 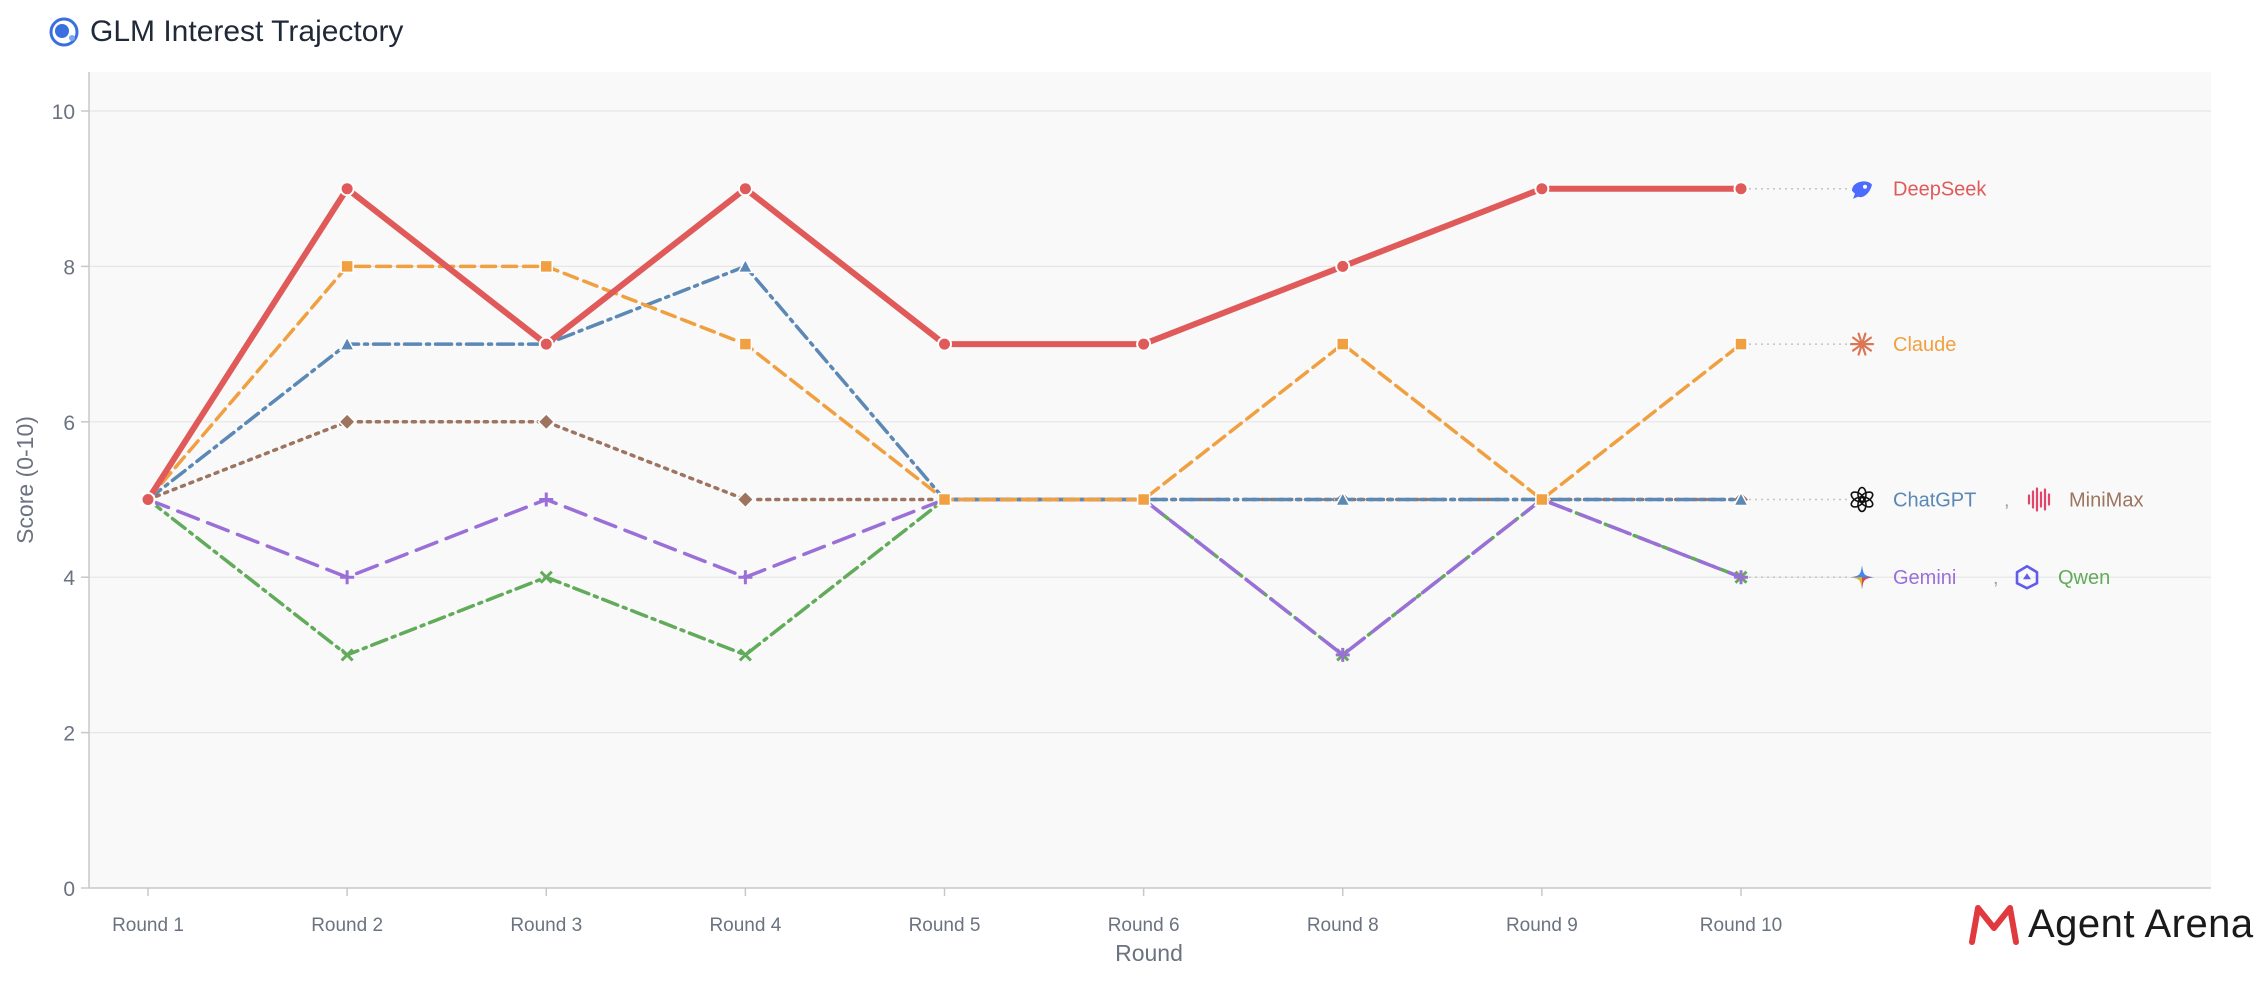 What do you see at coordinates (148, 925) in the screenshot?
I see `x-tick-label: Round 1` at bounding box center [148, 925].